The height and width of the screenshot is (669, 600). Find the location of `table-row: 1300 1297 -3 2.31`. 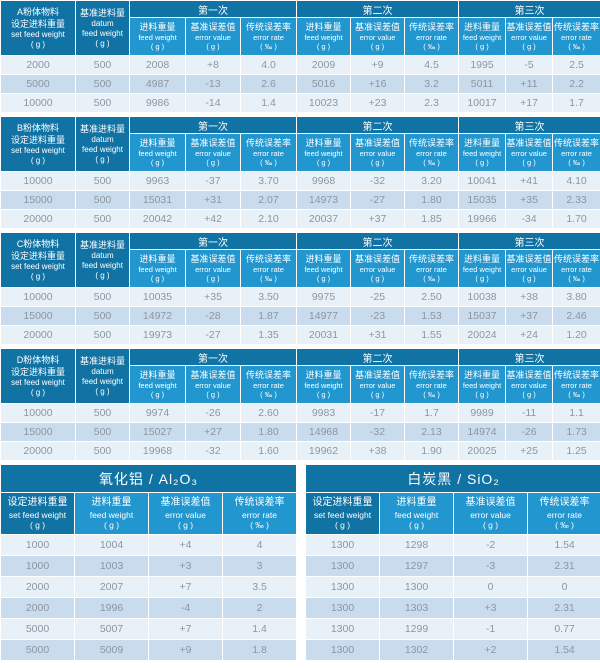

table-row: 1300 1297 -3 2.31 is located at coordinates (452, 566).